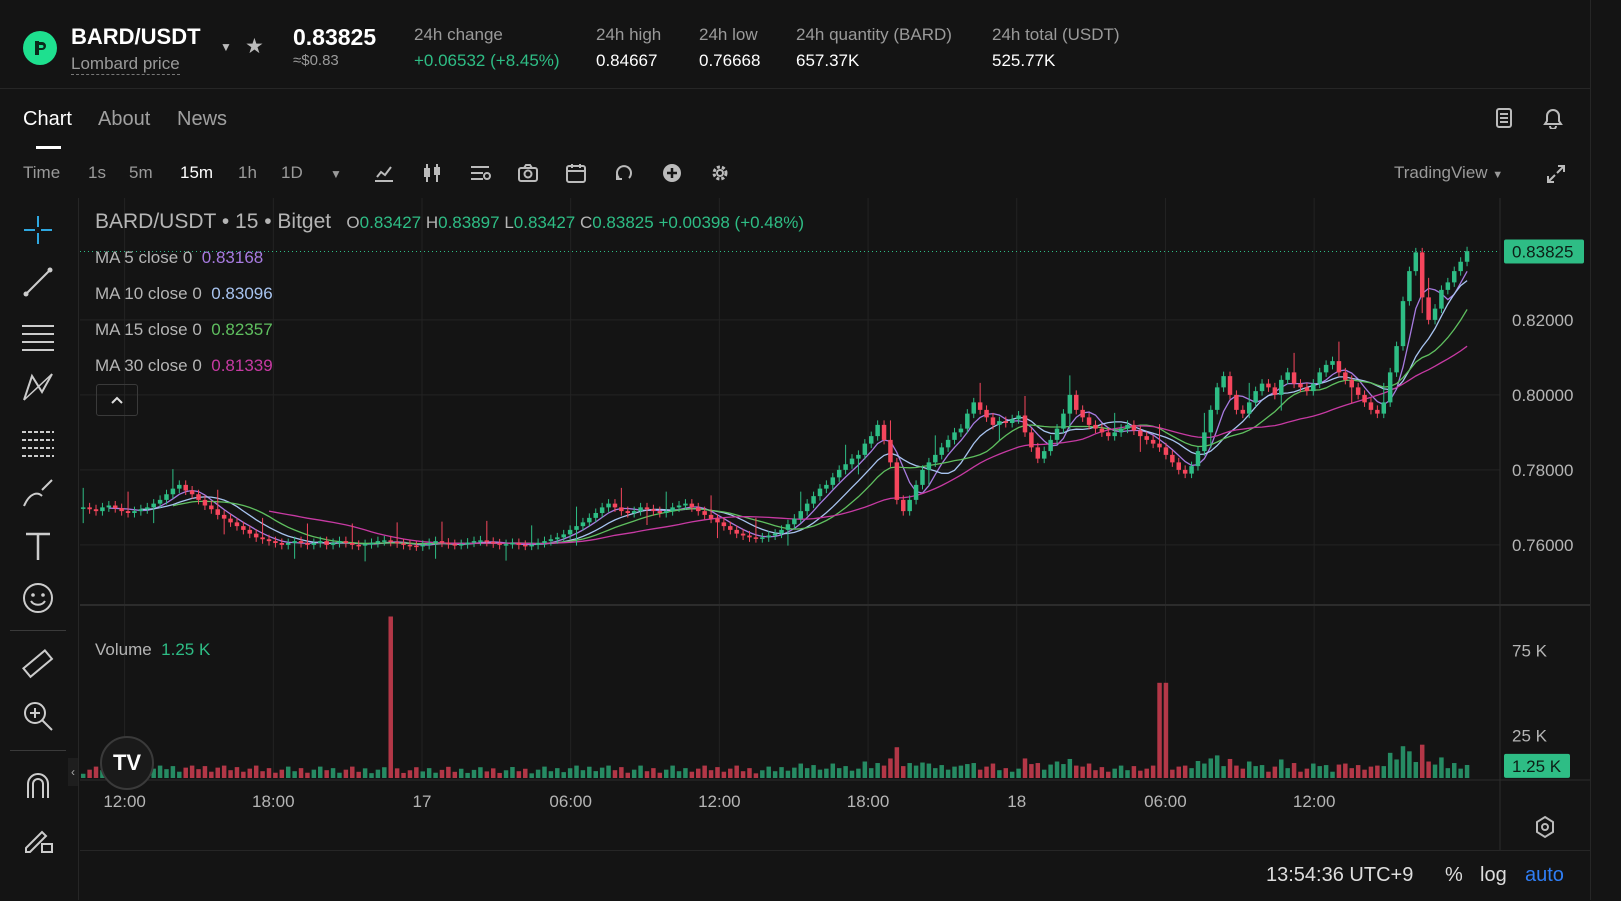  What do you see at coordinates (184, 330) in the screenshot?
I see `legend-ma15: MA 15 close 0 0.82357` at bounding box center [184, 330].